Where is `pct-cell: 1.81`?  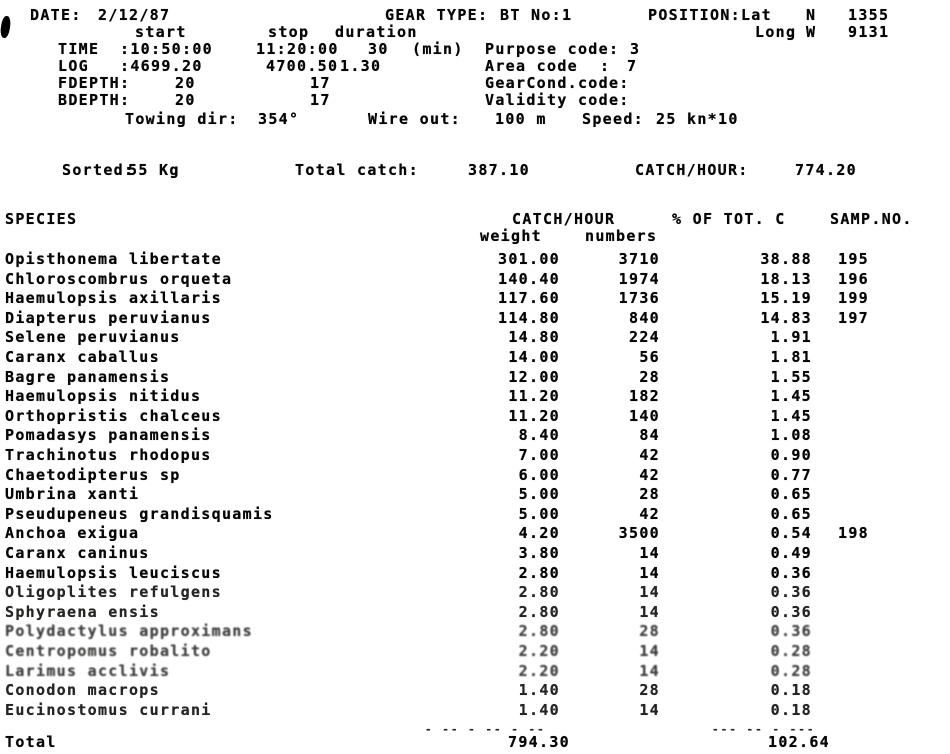
pct-cell: 1.81 is located at coordinates (791, 357).